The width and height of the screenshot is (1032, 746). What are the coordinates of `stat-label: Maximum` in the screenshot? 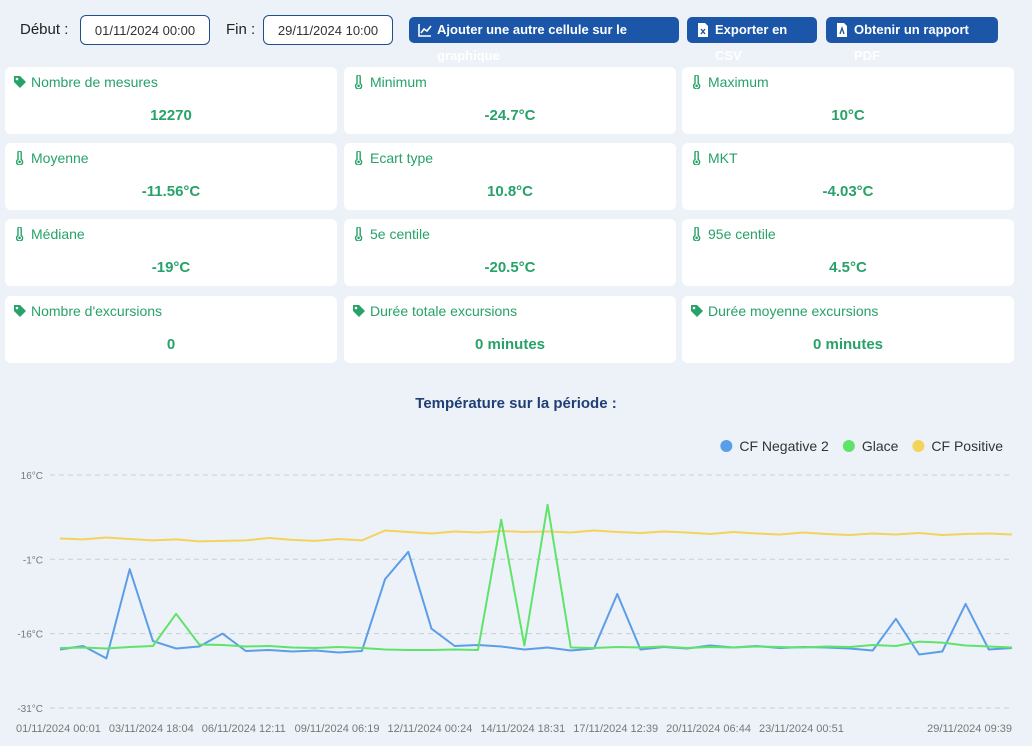 It's located at (738, 82).